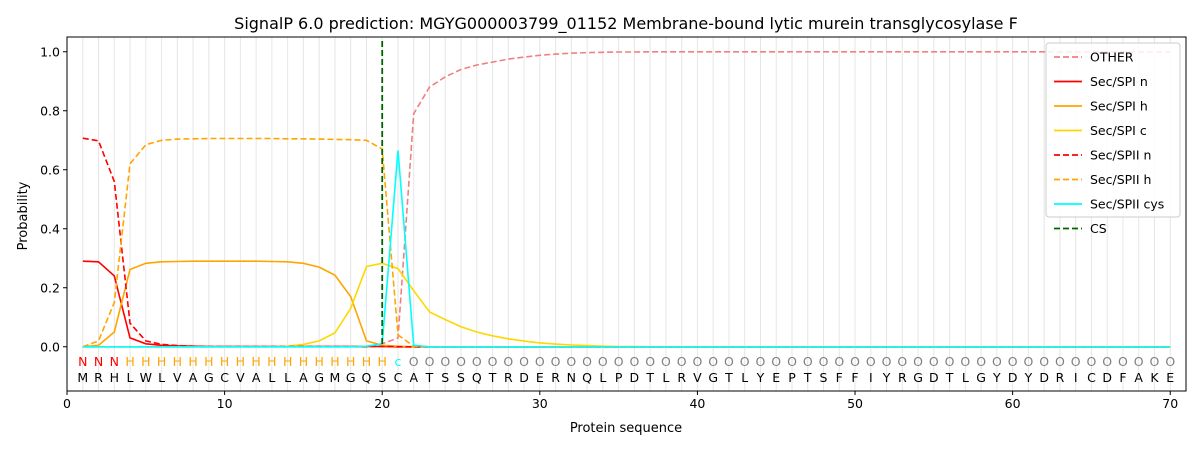  What do you see at coordinates (50, 287) in the screenshot?
I see `y-tick-label: 0.2` at bounding box center [50, 287].